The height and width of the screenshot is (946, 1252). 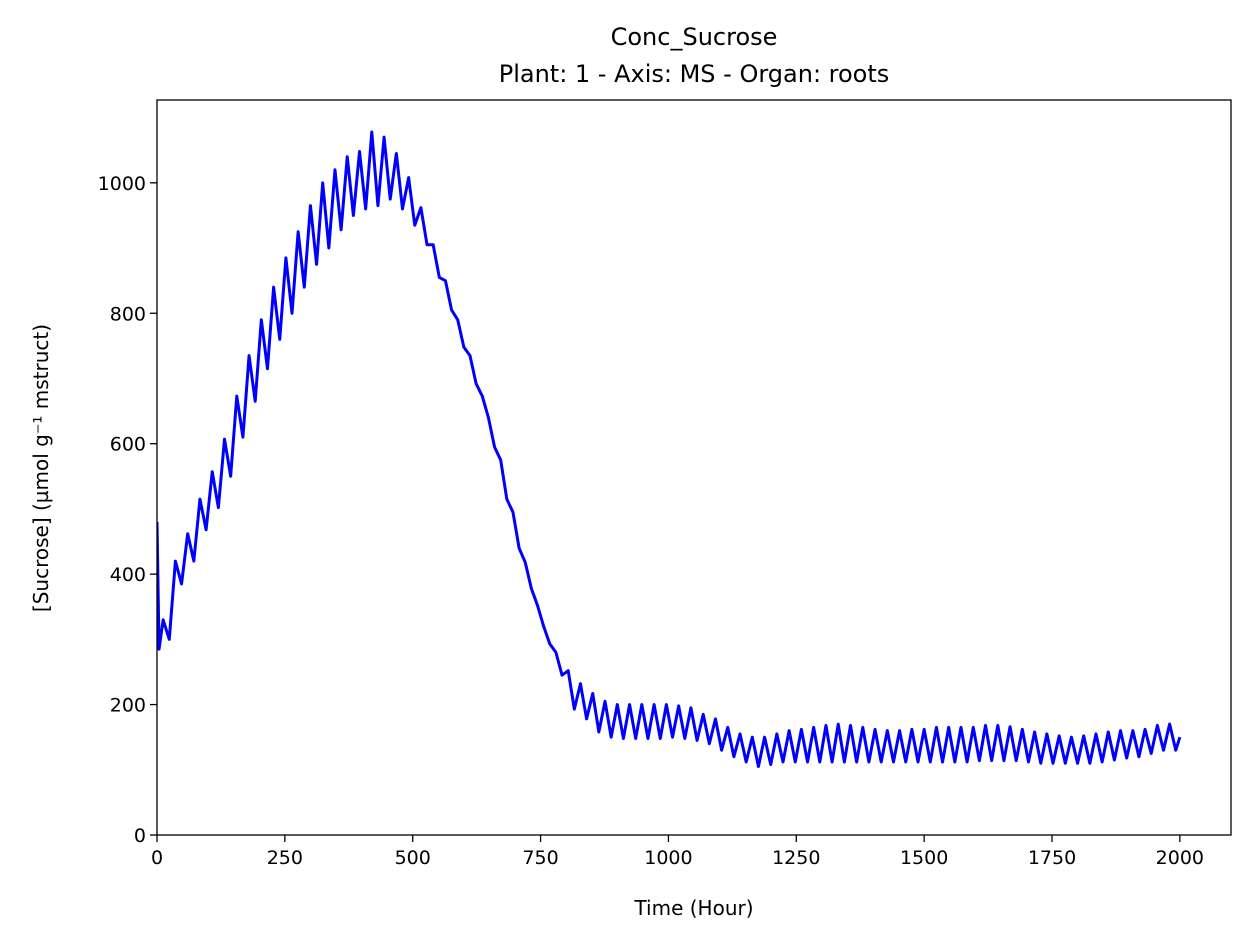 What do you see at coordinates (413, 858) in the screenshot?
I see `x-tick-label: 500` at bounding box center [413, 858].